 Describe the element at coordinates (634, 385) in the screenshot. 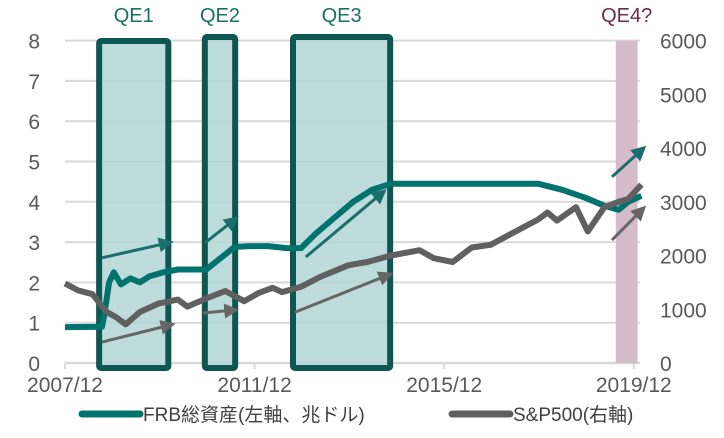

I see `x-tick-label: 2019/12` at that location.